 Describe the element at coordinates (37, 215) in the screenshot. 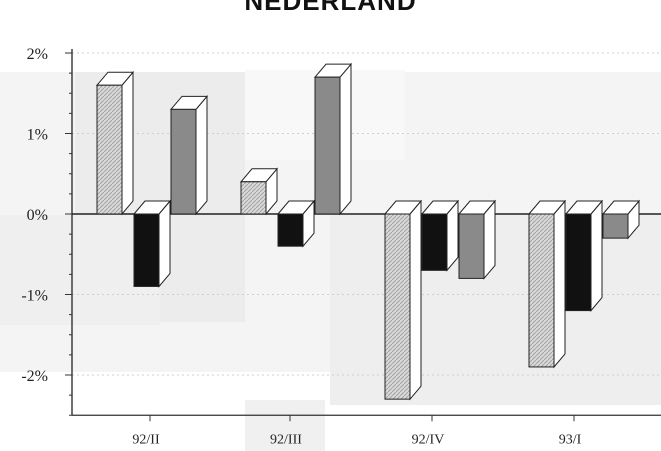

I see `y-tick-label: 0%` at that location.